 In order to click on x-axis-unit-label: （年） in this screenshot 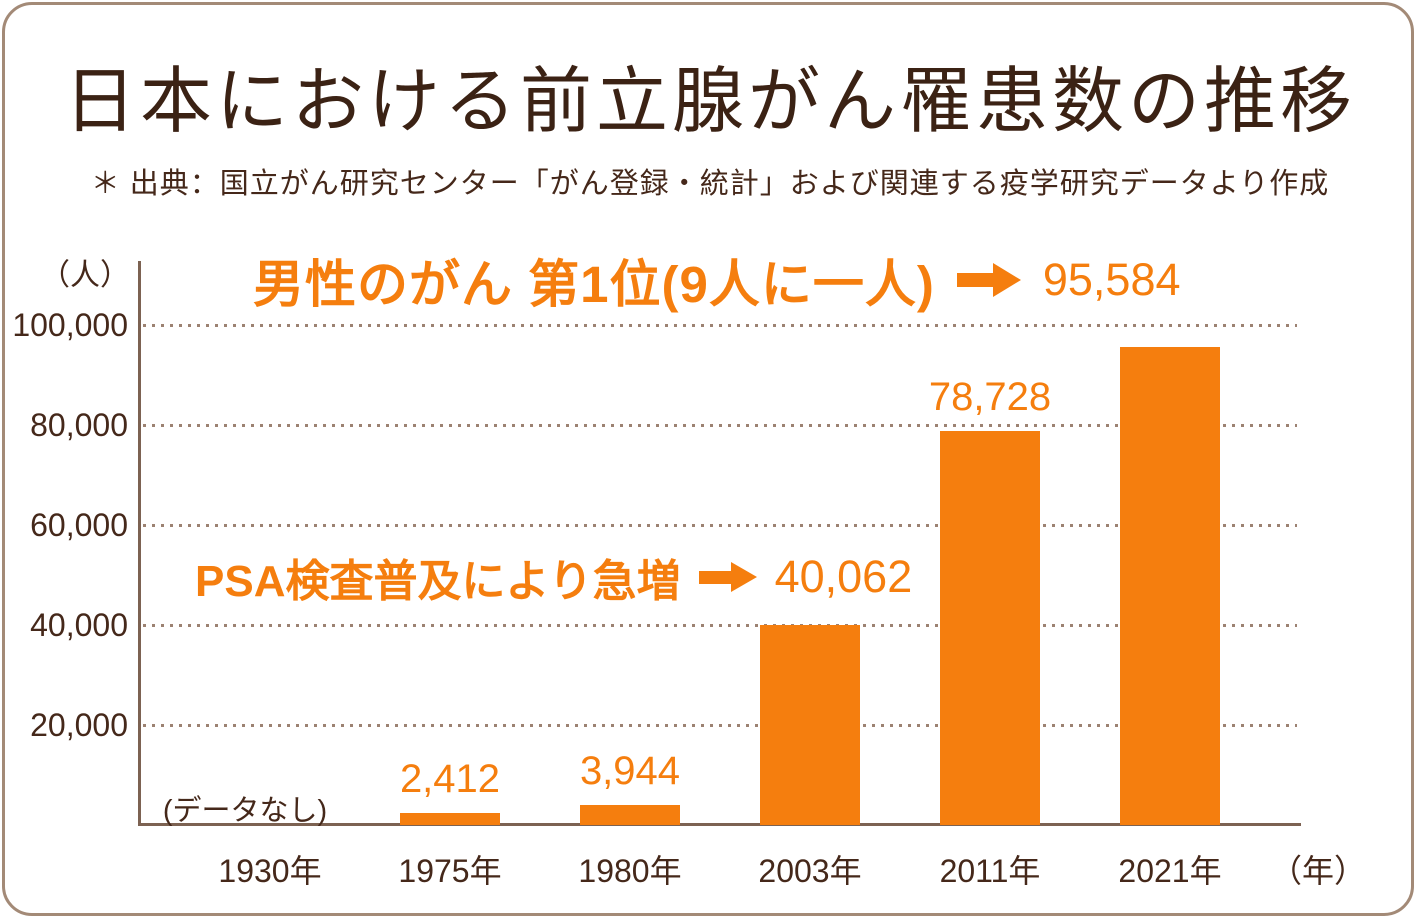, I will do `click(1317, 871)`.